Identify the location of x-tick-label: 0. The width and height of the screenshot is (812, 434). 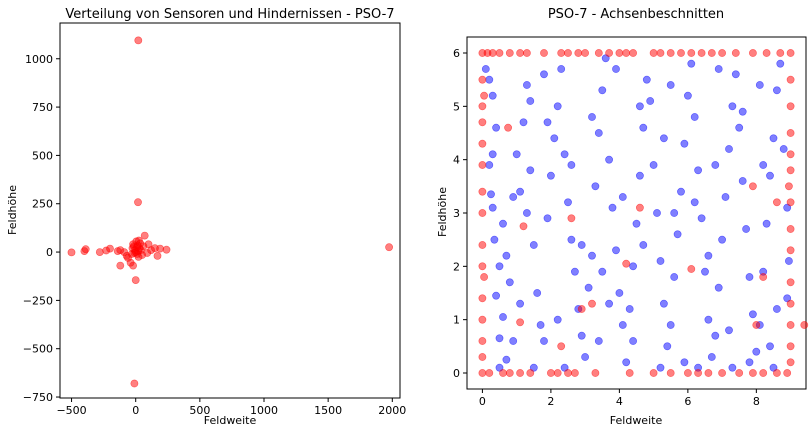
(482, 401).